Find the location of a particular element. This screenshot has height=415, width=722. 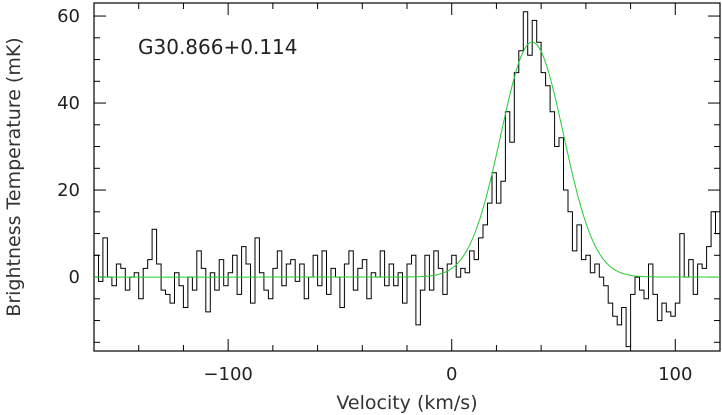

x-tick-label: 100 is located at coordinates (675, 374).